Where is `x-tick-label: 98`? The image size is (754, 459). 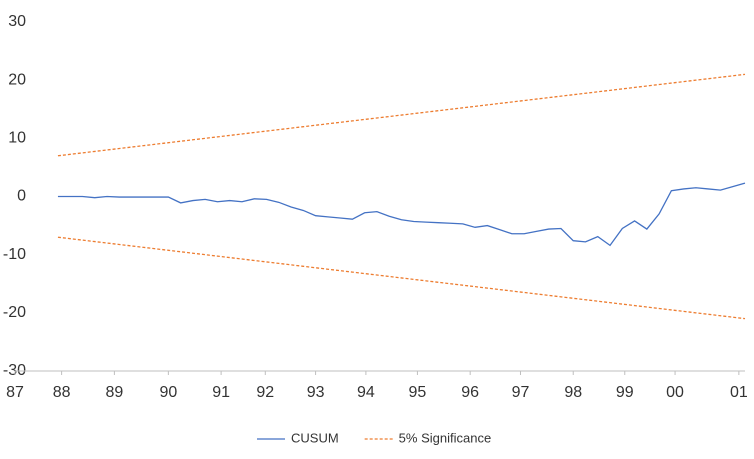
x-tick-label: 98 is located at coordinates (573, 392).